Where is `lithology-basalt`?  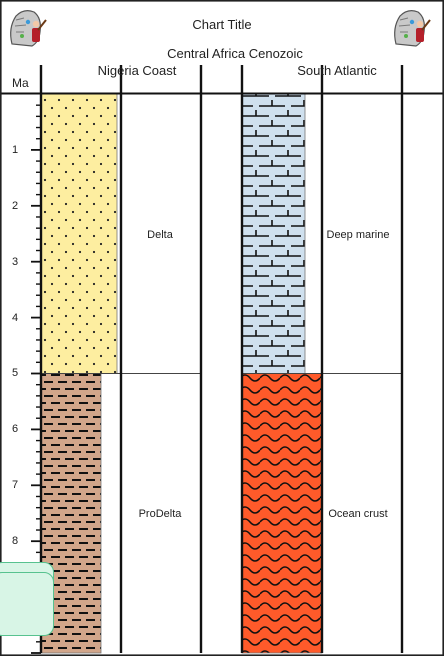 lithology-basalt is located at coordinates (282, 513).